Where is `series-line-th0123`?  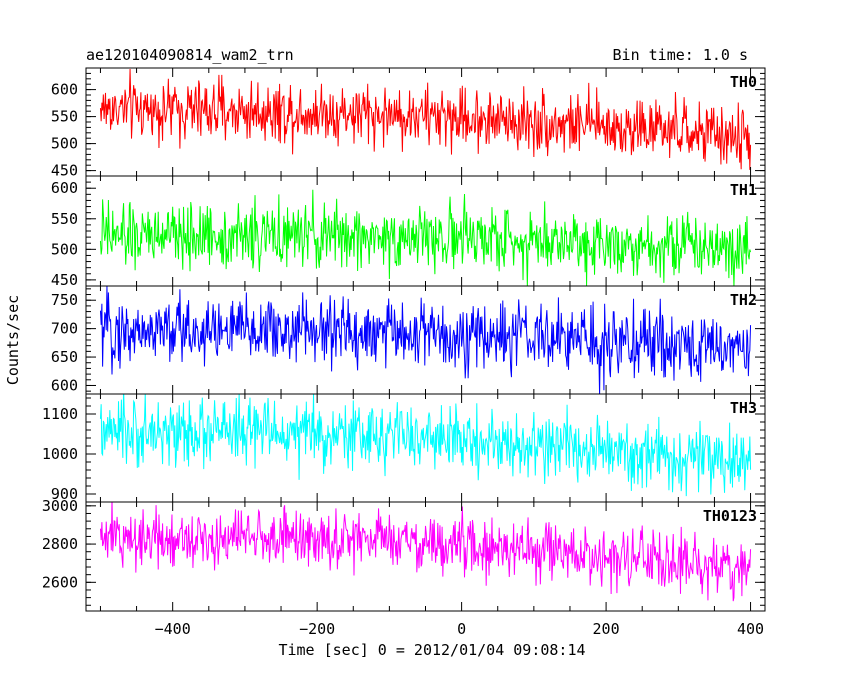
series-line-th0123 is located at coordinates (425, 552).